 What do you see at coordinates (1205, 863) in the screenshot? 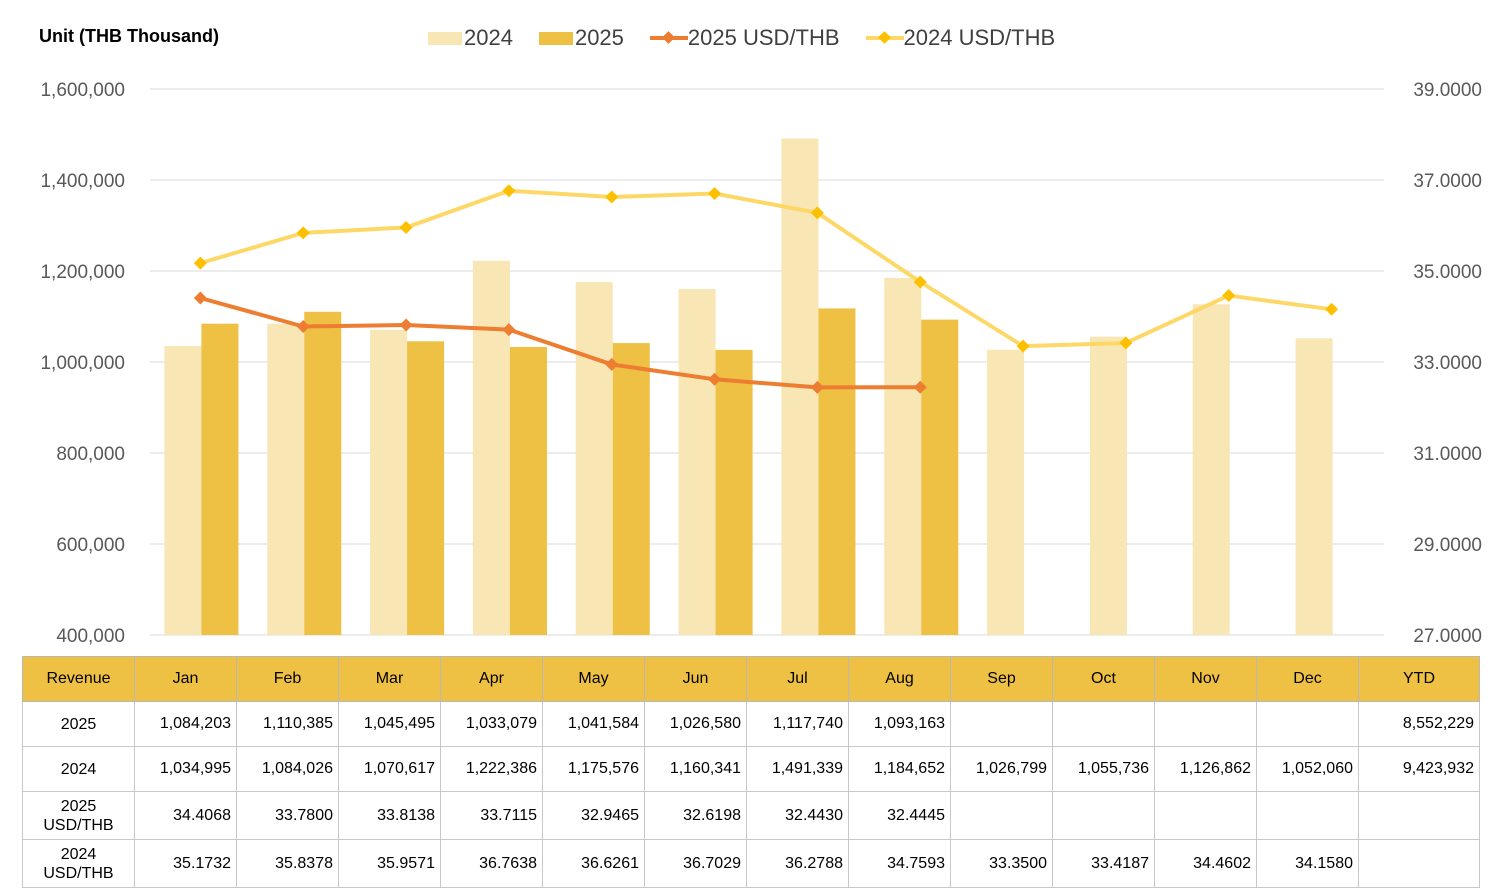
I see `table-cell: 34.4602` at bounding box center [1205, 863].